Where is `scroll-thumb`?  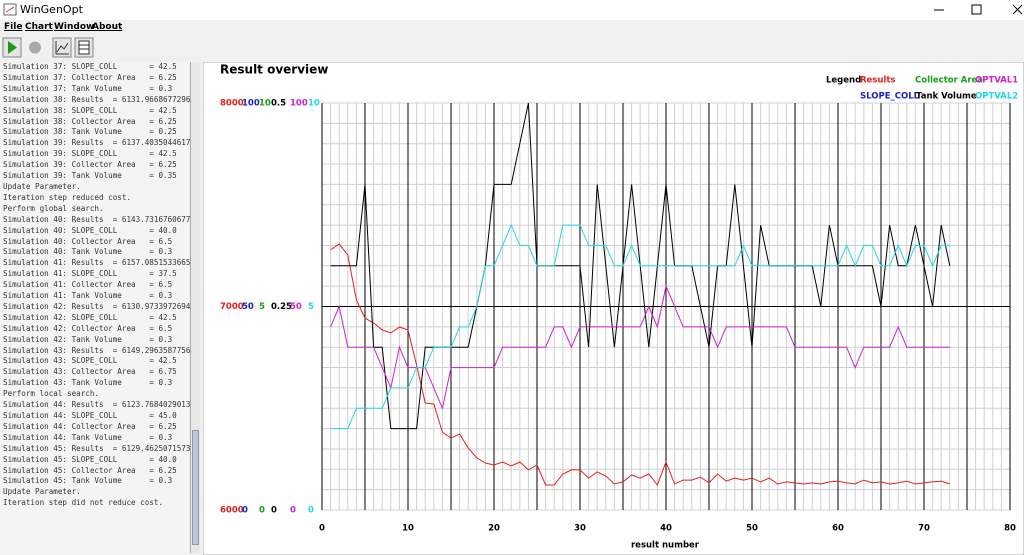
scroll-thumb is located at coordinates (195, 487).